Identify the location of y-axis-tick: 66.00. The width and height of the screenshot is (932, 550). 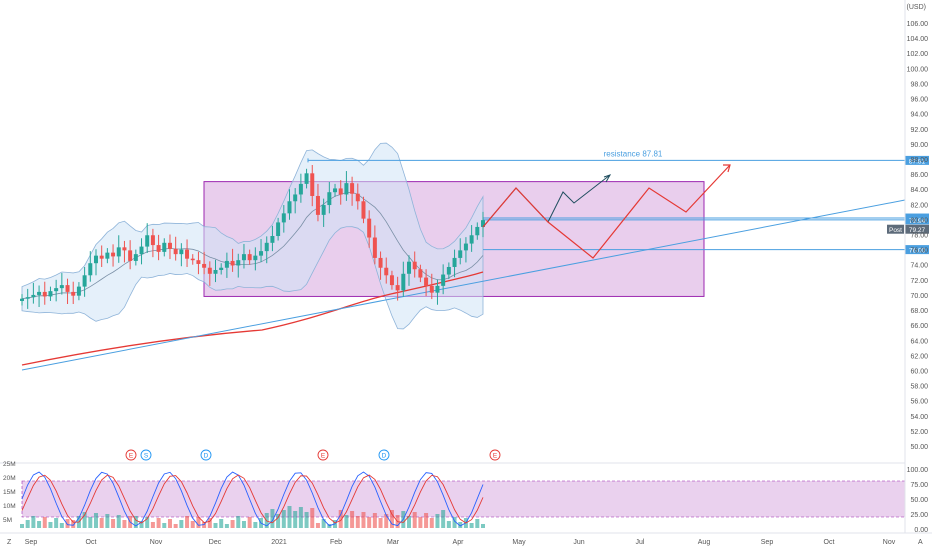
(919, 326).